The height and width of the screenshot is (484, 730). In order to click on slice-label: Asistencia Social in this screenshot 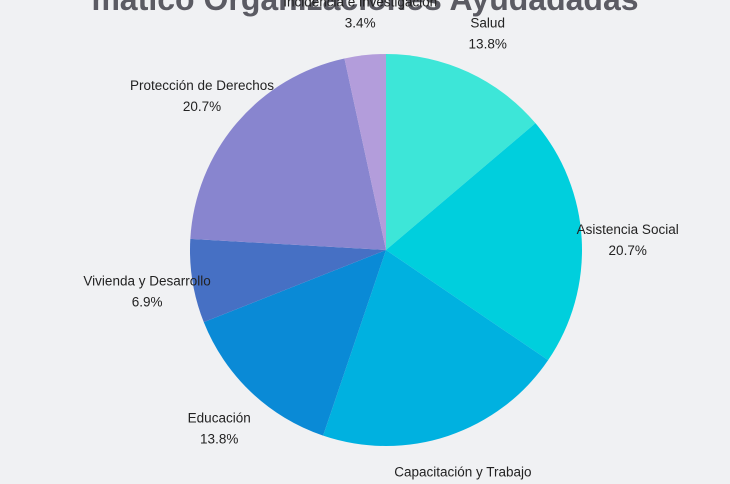, I will do `click(628, 229)`.